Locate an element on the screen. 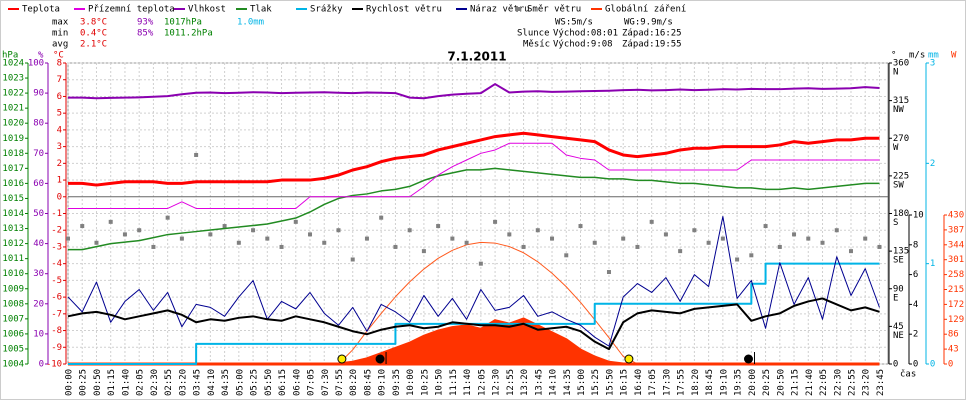 The height and width of the screenshot is (400, 966). x-tick-label: 05:50 is located at coordinates (269, 382).